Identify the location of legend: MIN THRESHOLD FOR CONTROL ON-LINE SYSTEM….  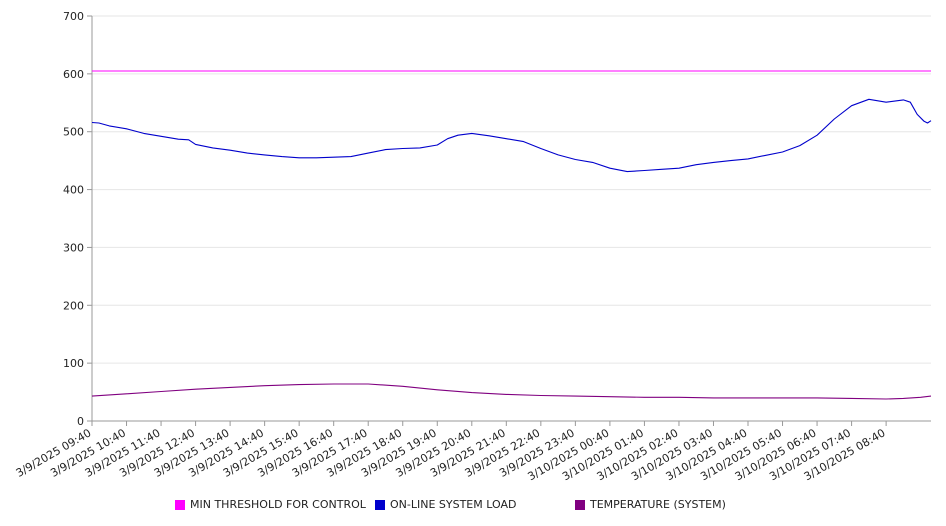
(473, 506).